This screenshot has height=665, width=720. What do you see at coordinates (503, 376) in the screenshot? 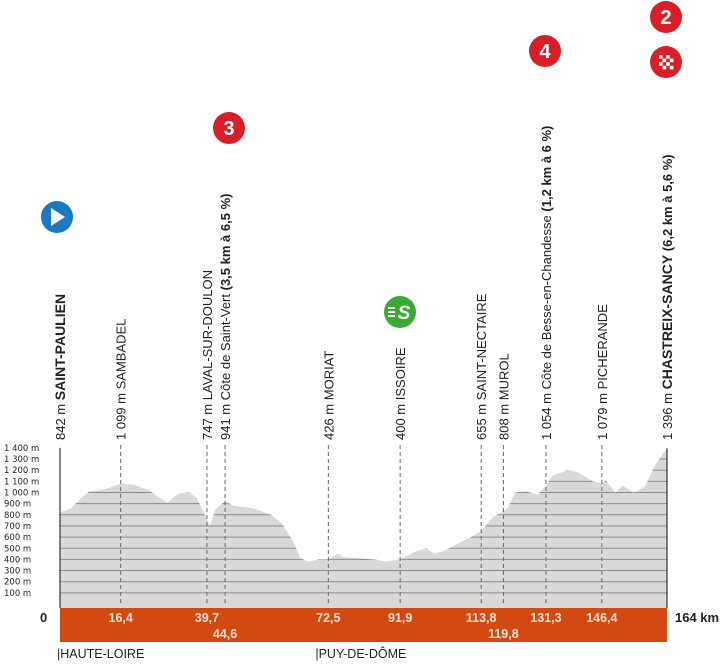
I see `waypoint-name: MUROL` at bounding box center [503, 376].